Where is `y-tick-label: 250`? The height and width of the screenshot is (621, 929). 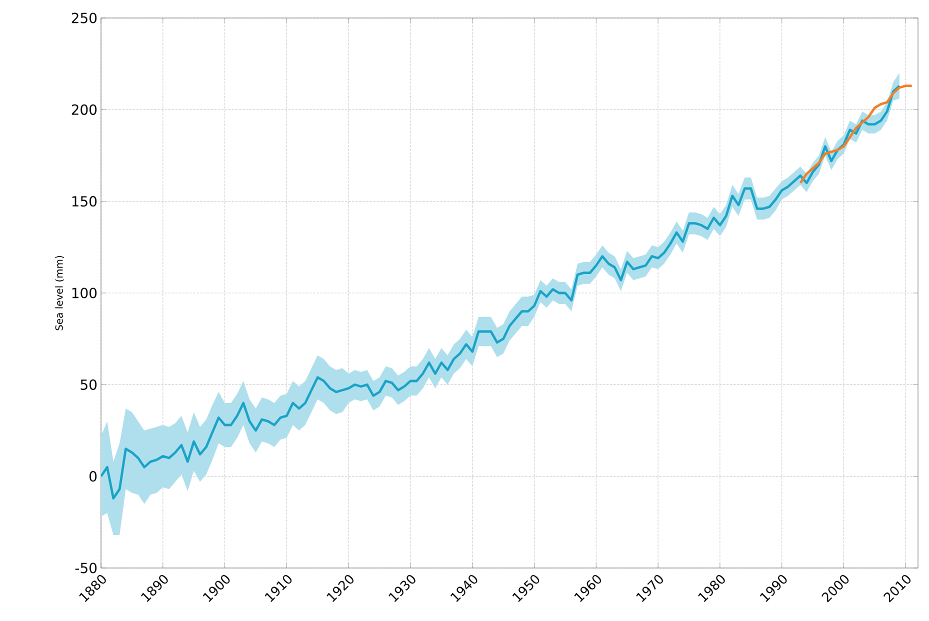
y-tick-label: 250 is located at coordinates (84, 18).